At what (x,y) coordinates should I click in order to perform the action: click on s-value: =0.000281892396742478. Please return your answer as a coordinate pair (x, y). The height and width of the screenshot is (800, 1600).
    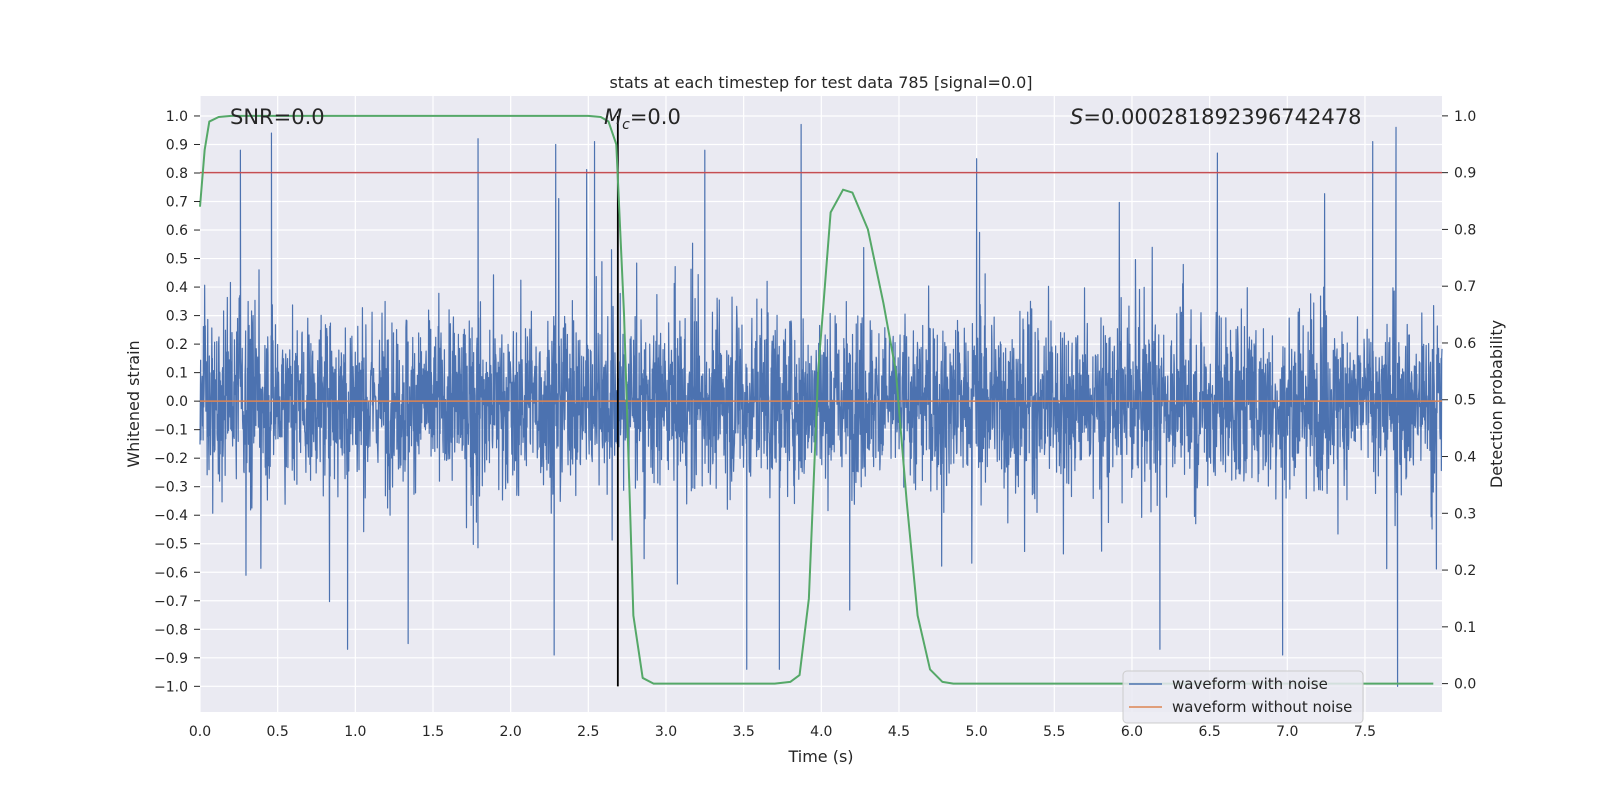
    Looking at the image, I should click on (1222, 117).